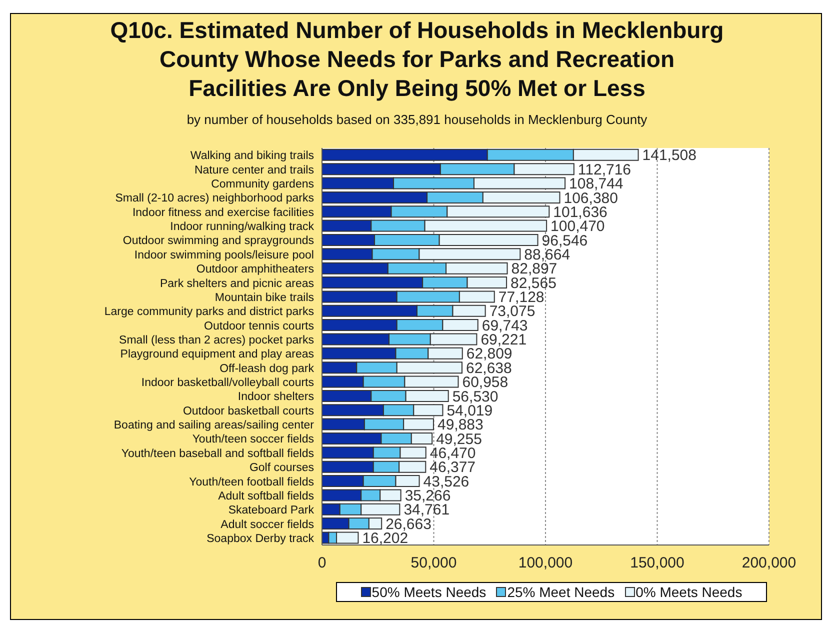  I want to click on y-tick-label: Park shelters and picnic areas, so click(237, 284).